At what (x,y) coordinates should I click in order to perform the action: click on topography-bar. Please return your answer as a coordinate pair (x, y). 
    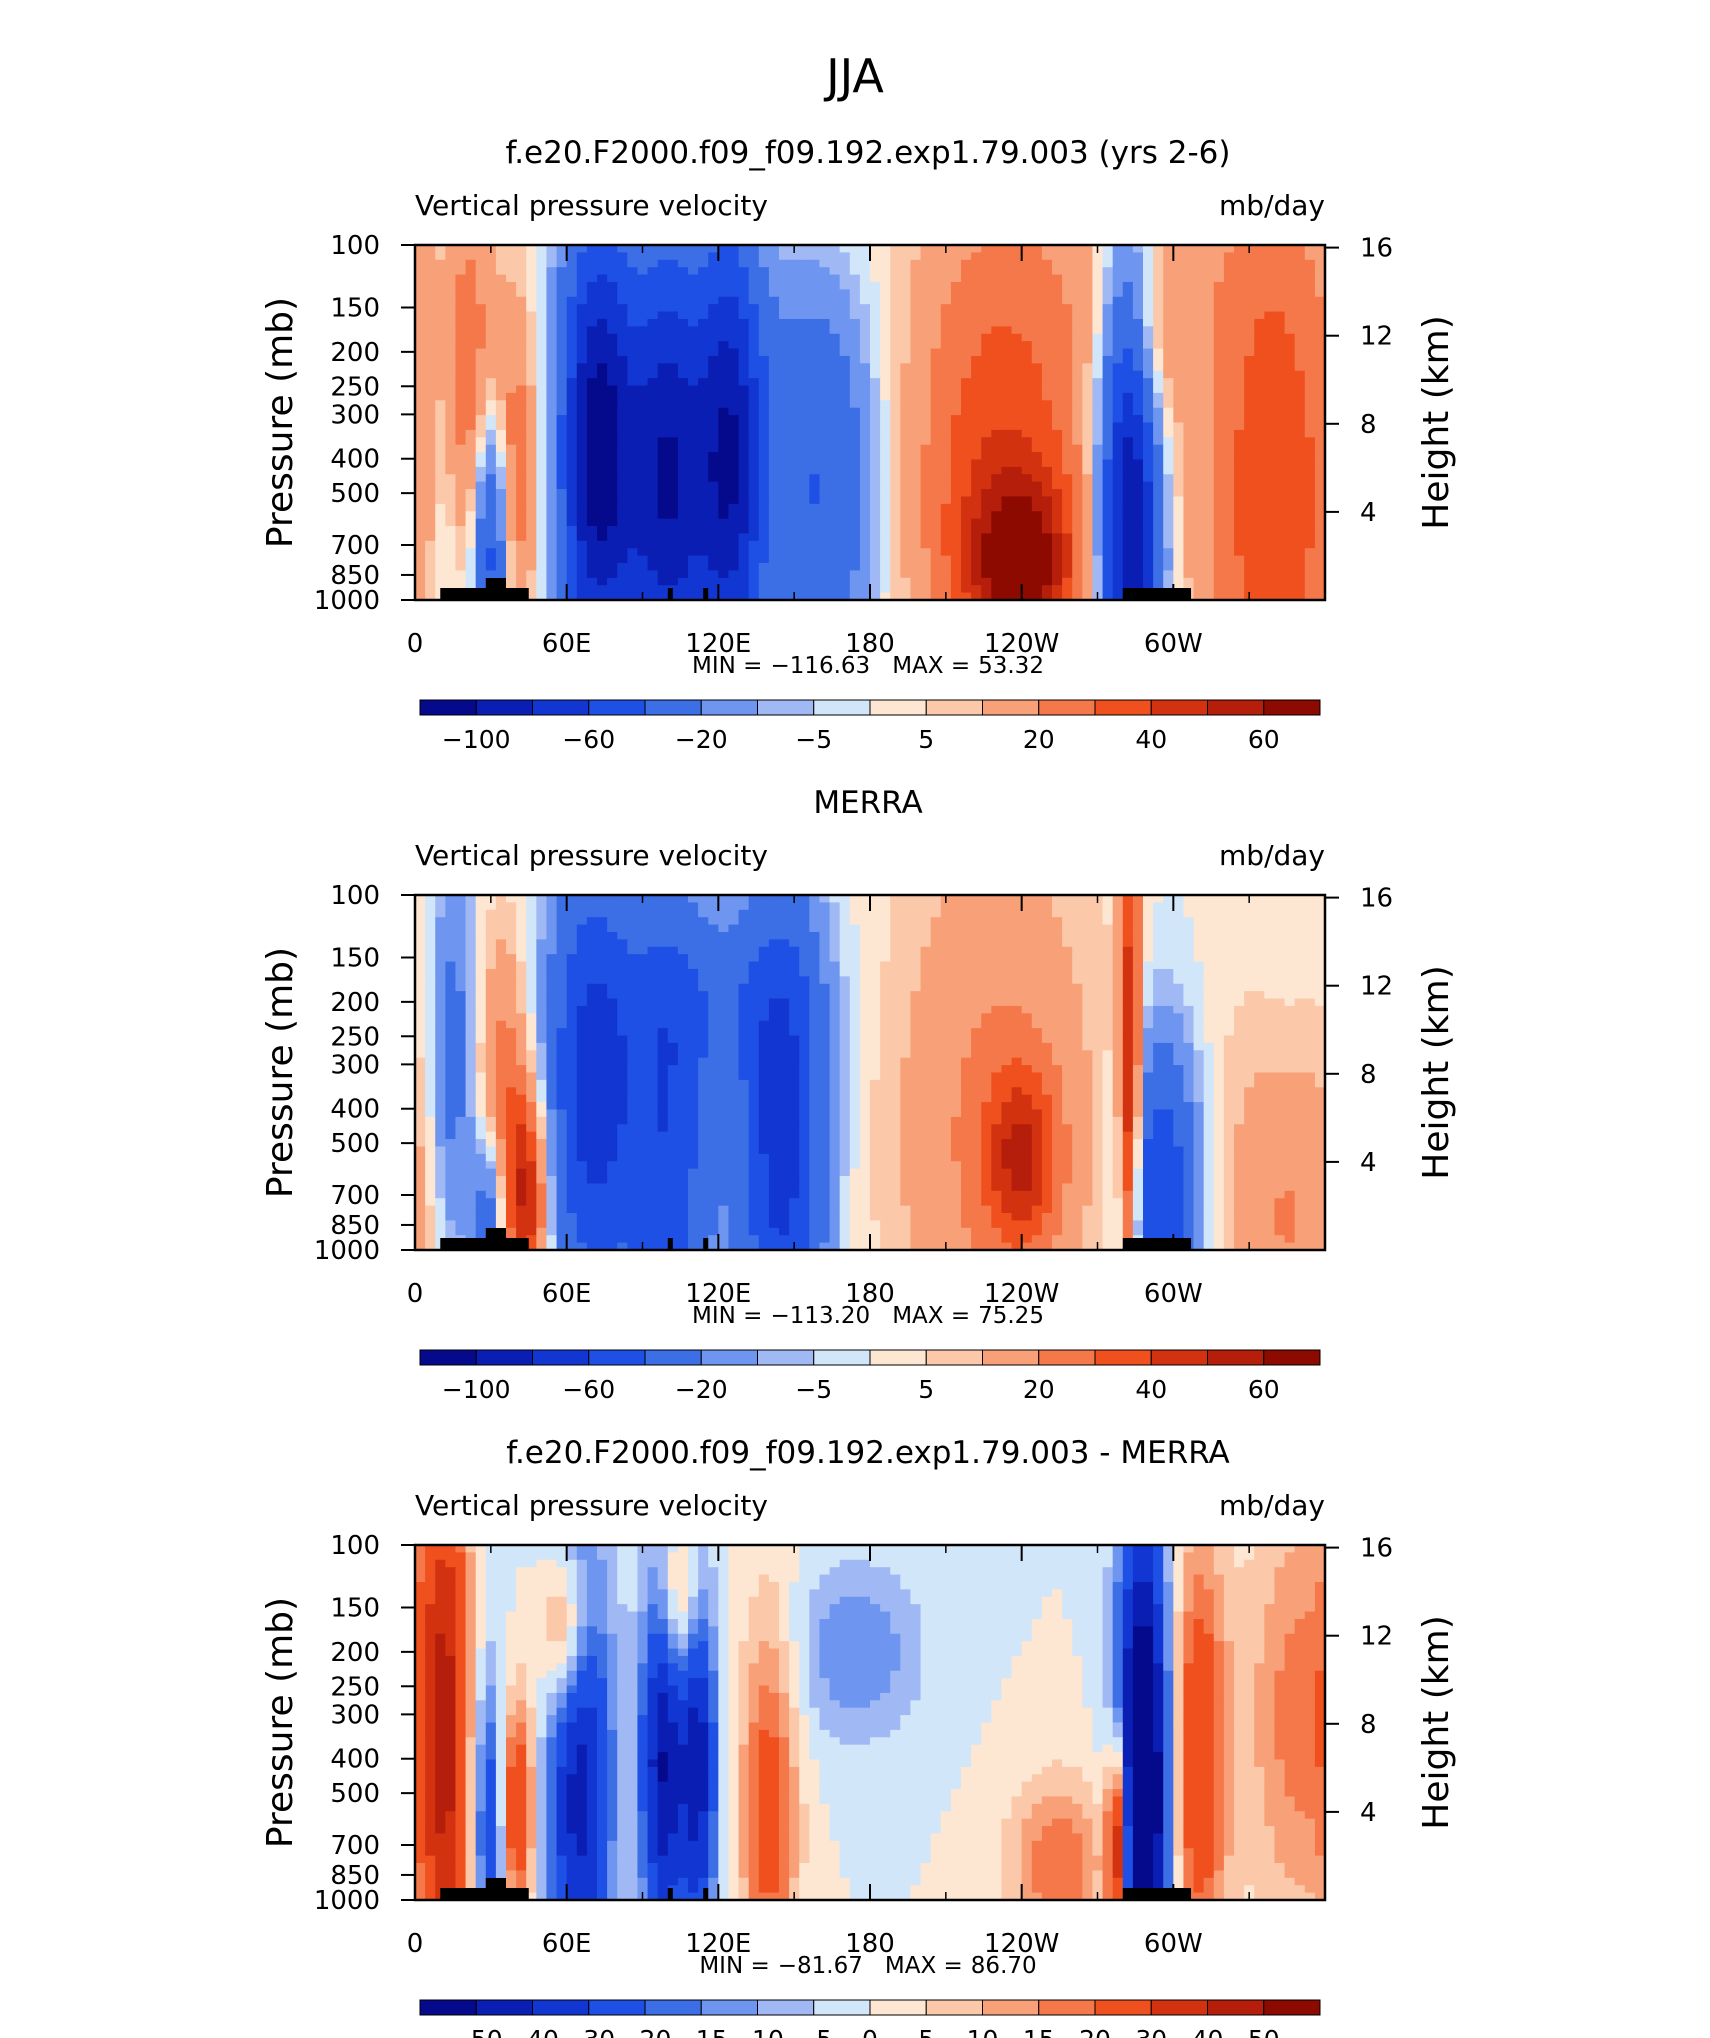
    Looking at the image, I should click on (495, 589).